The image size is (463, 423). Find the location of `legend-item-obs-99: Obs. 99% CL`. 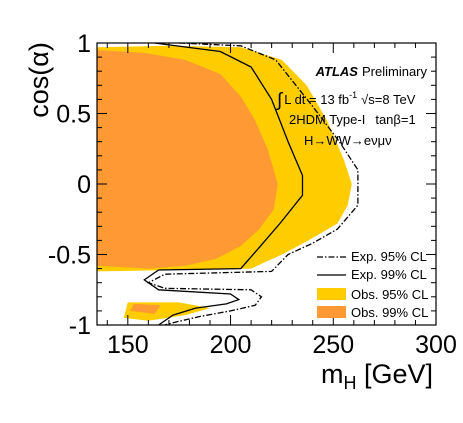

legend-item-obs-99: Obs. 99% CL is located at coordinates (372, 312).